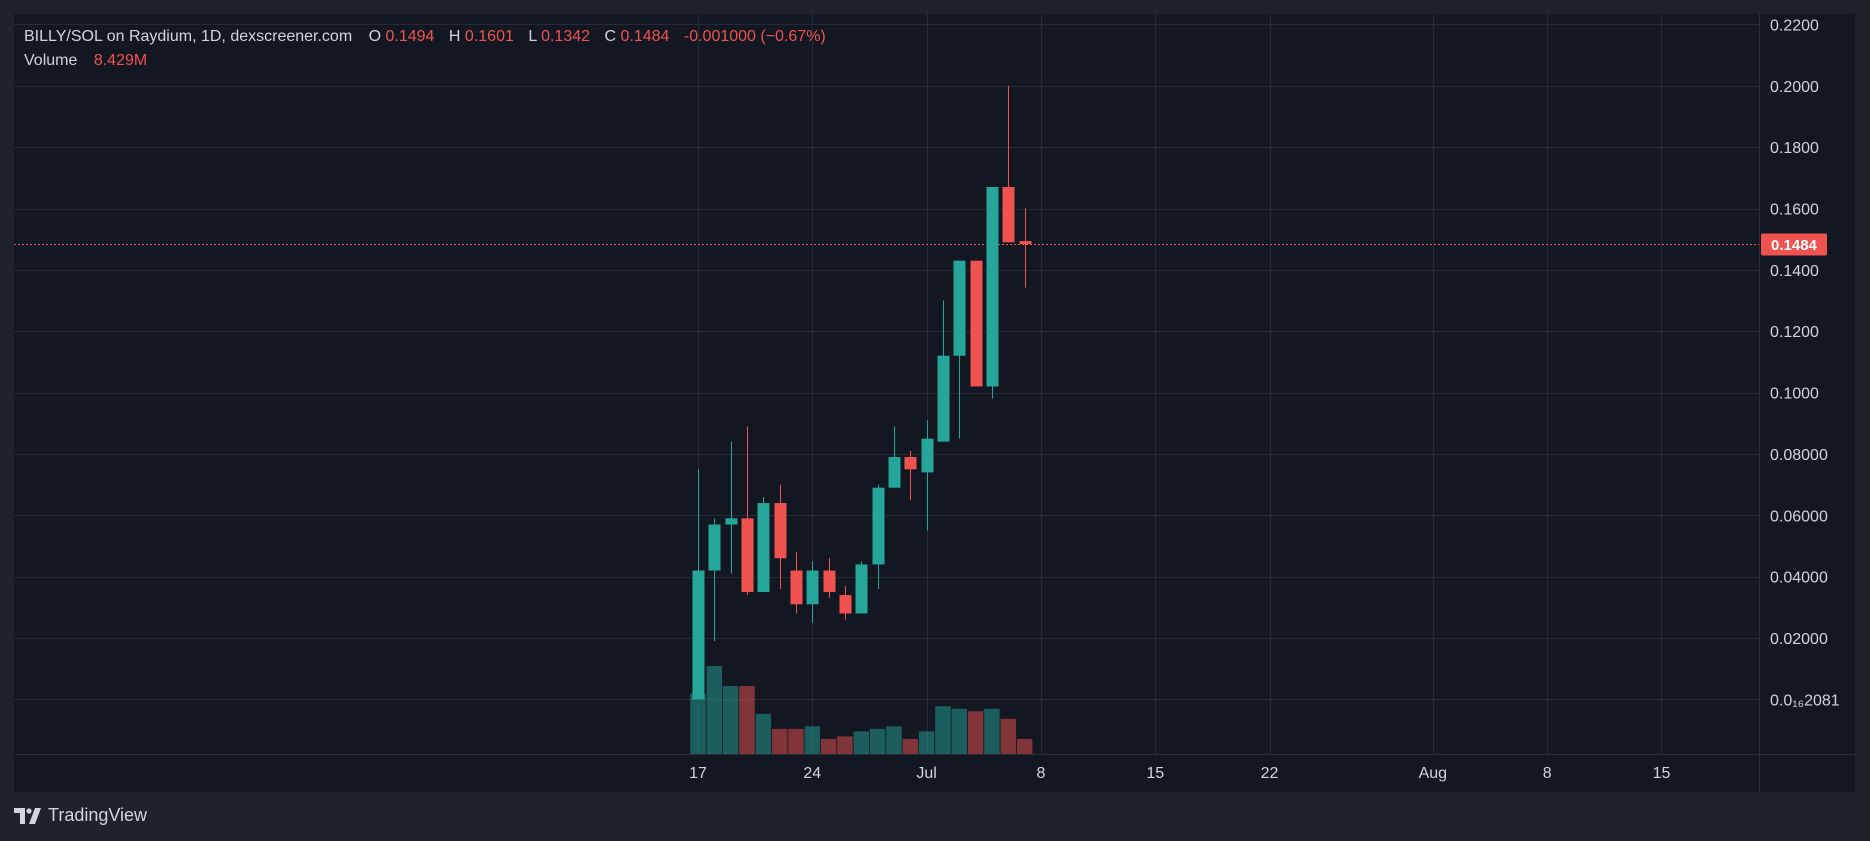 This screenshot has width=1870, height=841. I want to click on last-price-tag-background, so click(1794, 244).